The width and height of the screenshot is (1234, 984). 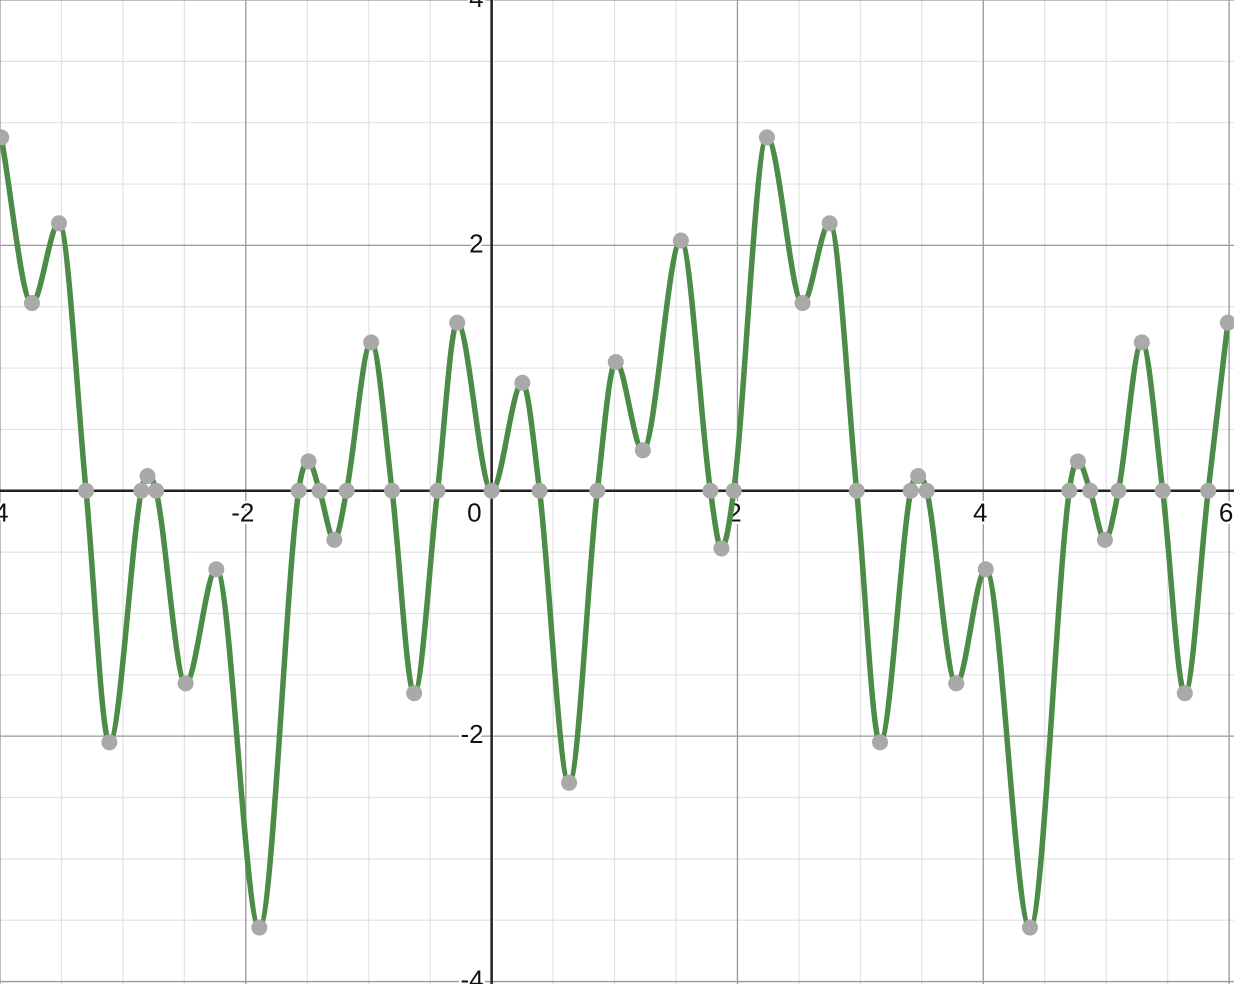 What do you see at coordinates (472, 734) in the screenshot?
I see `y-tick-label: -2` at bounding box center [472, 734].